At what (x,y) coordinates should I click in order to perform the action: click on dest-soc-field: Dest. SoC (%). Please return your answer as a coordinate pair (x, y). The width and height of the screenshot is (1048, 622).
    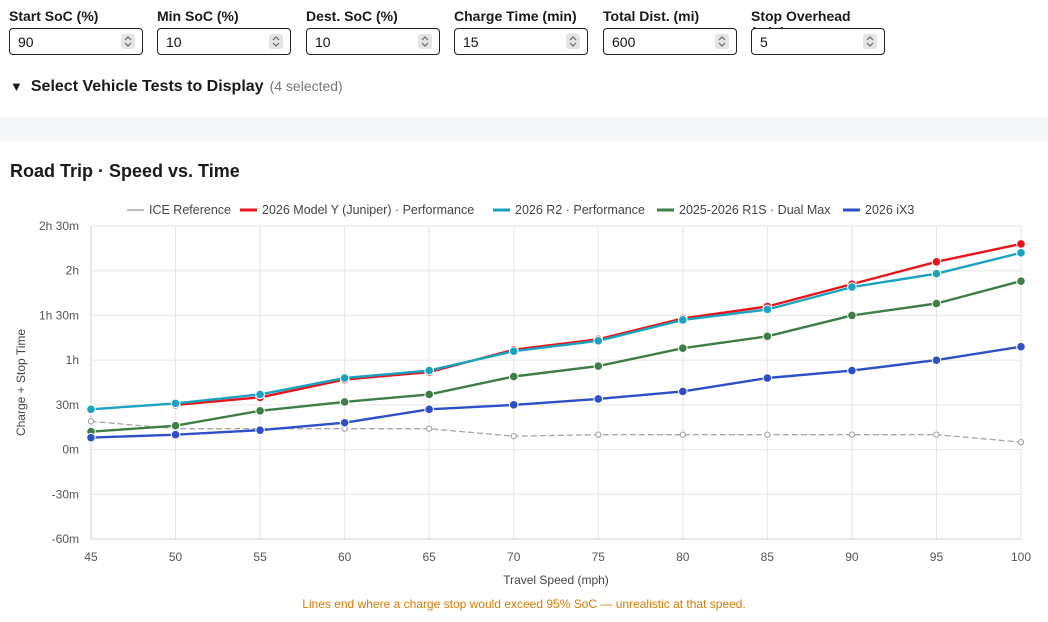
    Looking at the image, I should click on (374, 31).